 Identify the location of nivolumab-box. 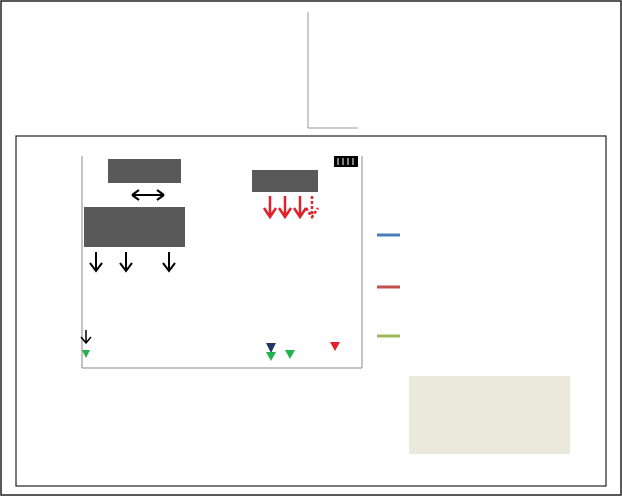
(285, 181).